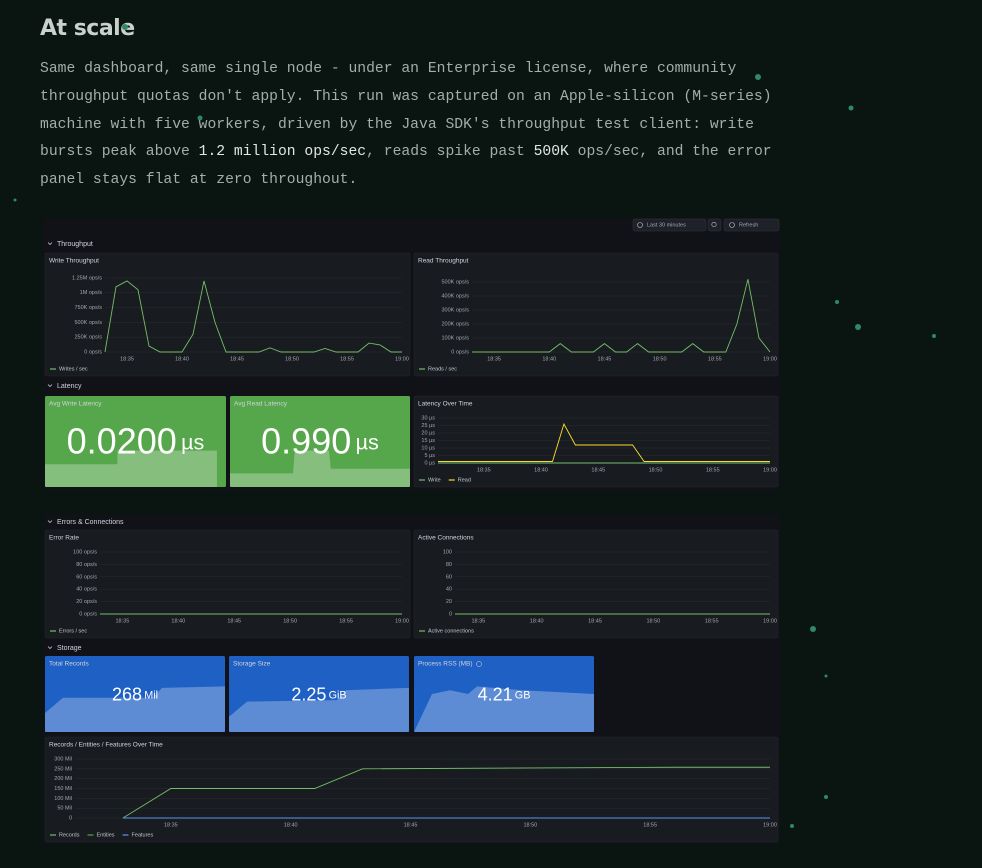 The height and width of the screenshot is (868, 982). I want to click on zoom-icon, so click(714, 225).